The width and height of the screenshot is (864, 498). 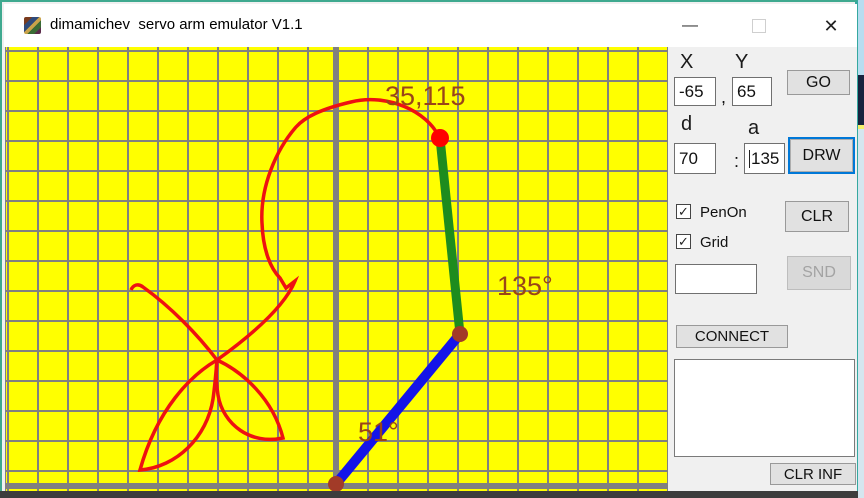 What do you see at coordinates (764, 158) in the screenshot?
I see `a-input: 135` at bounding box center [764, 158].